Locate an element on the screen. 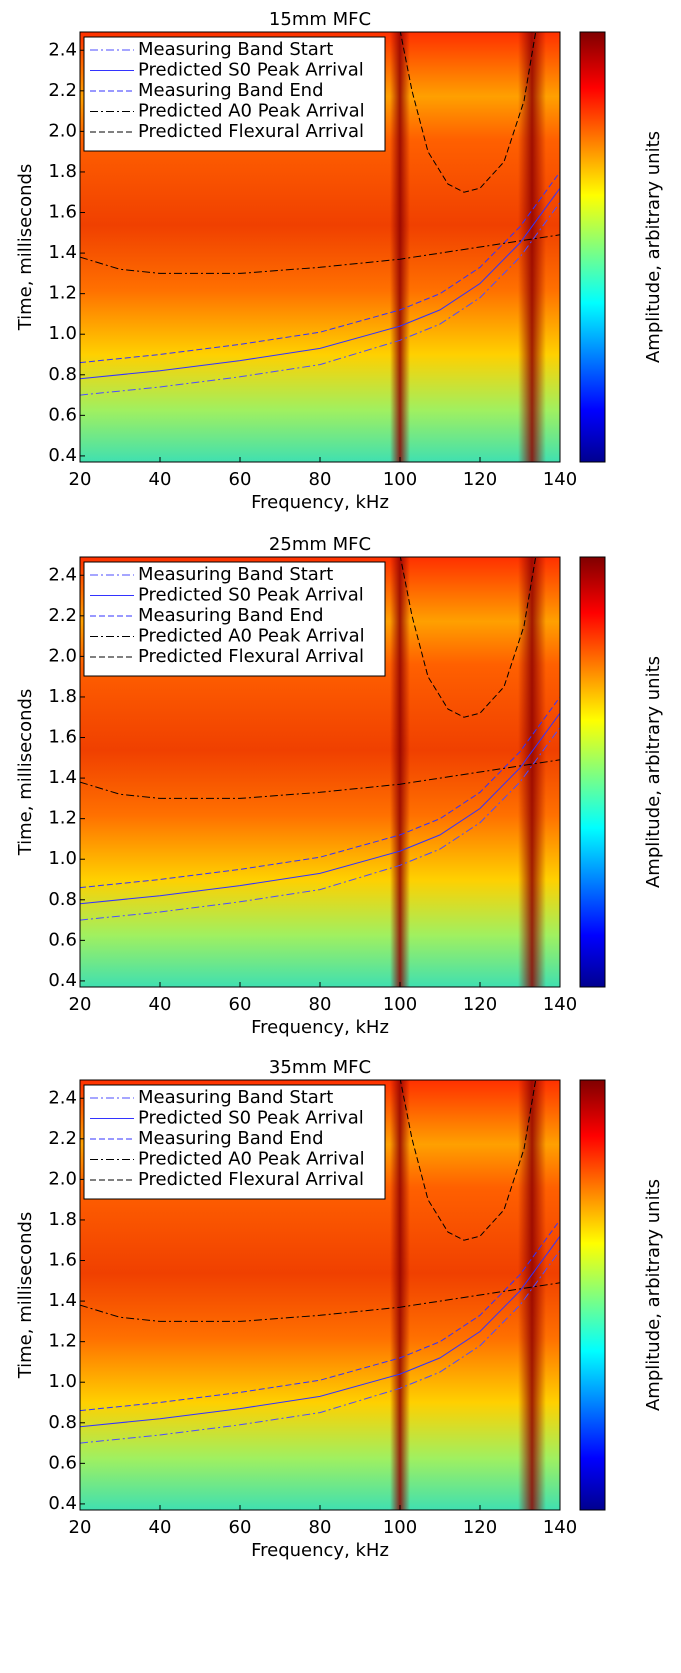 This screenshot has height=1673, width=681. colorbar is located at coordinates (592, 772).